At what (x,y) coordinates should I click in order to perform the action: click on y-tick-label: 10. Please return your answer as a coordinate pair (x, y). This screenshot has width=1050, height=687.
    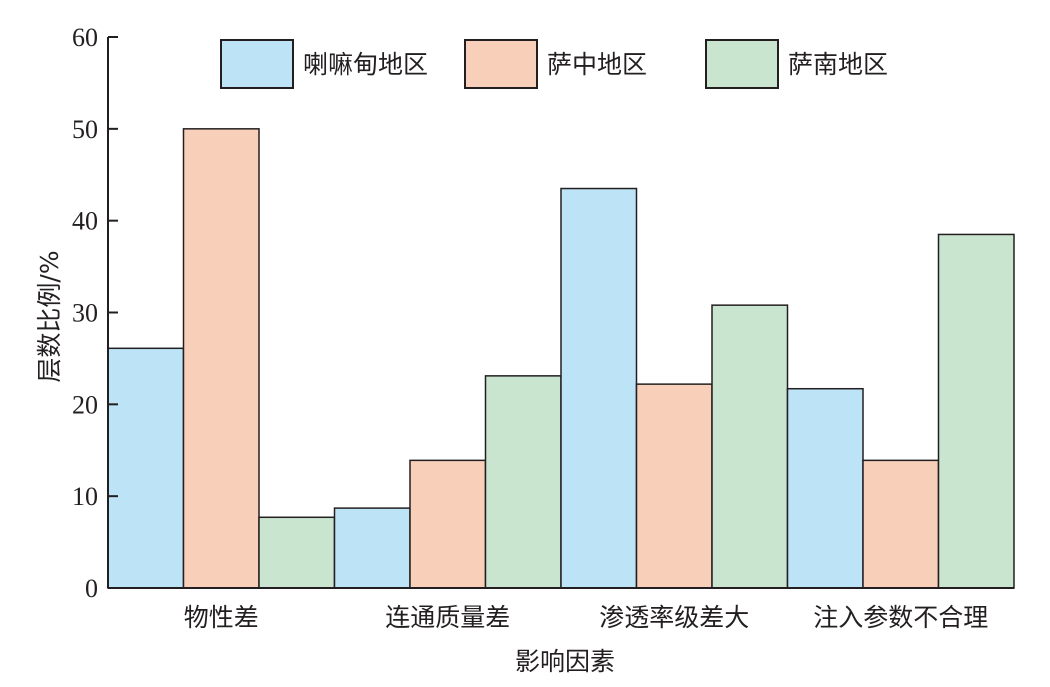
    Looking at the image, I should click on (85, 496).